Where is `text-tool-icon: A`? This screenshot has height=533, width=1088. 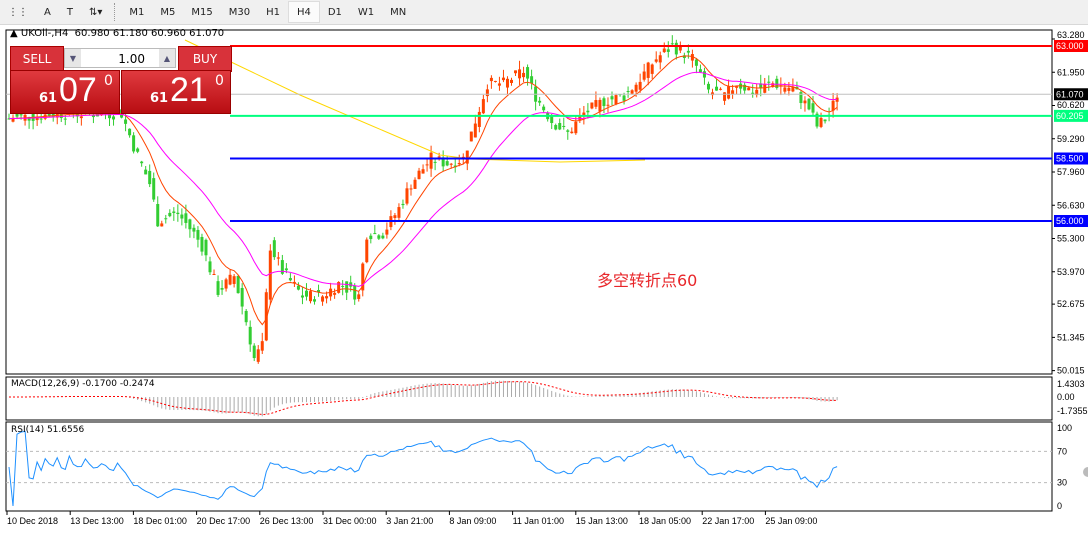 text-tool-icon: A is located at coordinates (47, 12).